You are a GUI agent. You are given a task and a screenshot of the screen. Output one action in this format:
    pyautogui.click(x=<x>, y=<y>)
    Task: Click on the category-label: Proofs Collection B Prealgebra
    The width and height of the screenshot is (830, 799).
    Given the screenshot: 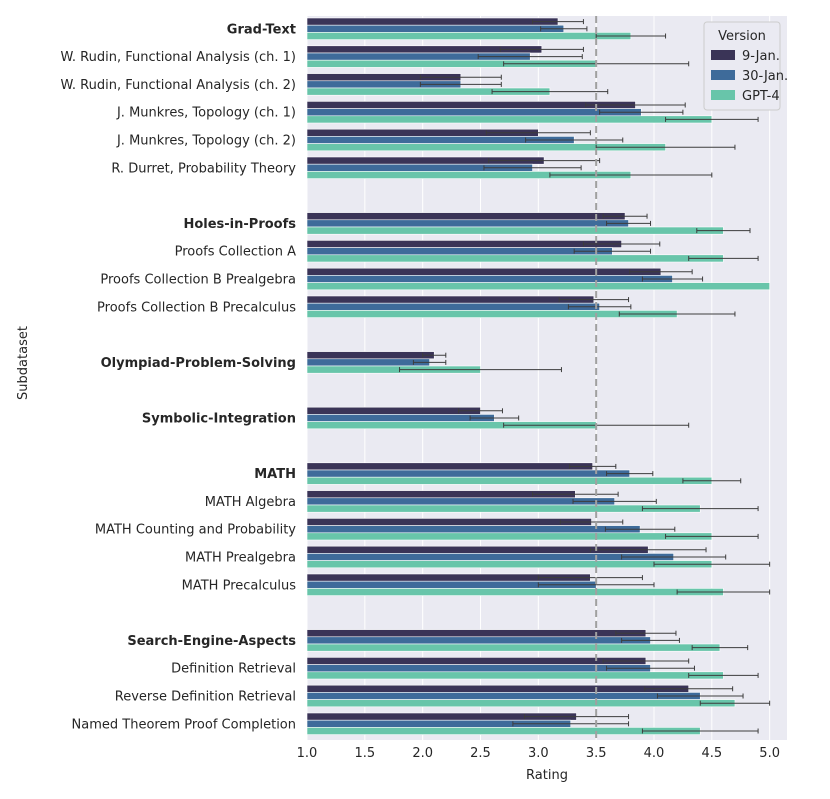 What is the action you would take?
    pyautogui.click(x=198, y=280)
    